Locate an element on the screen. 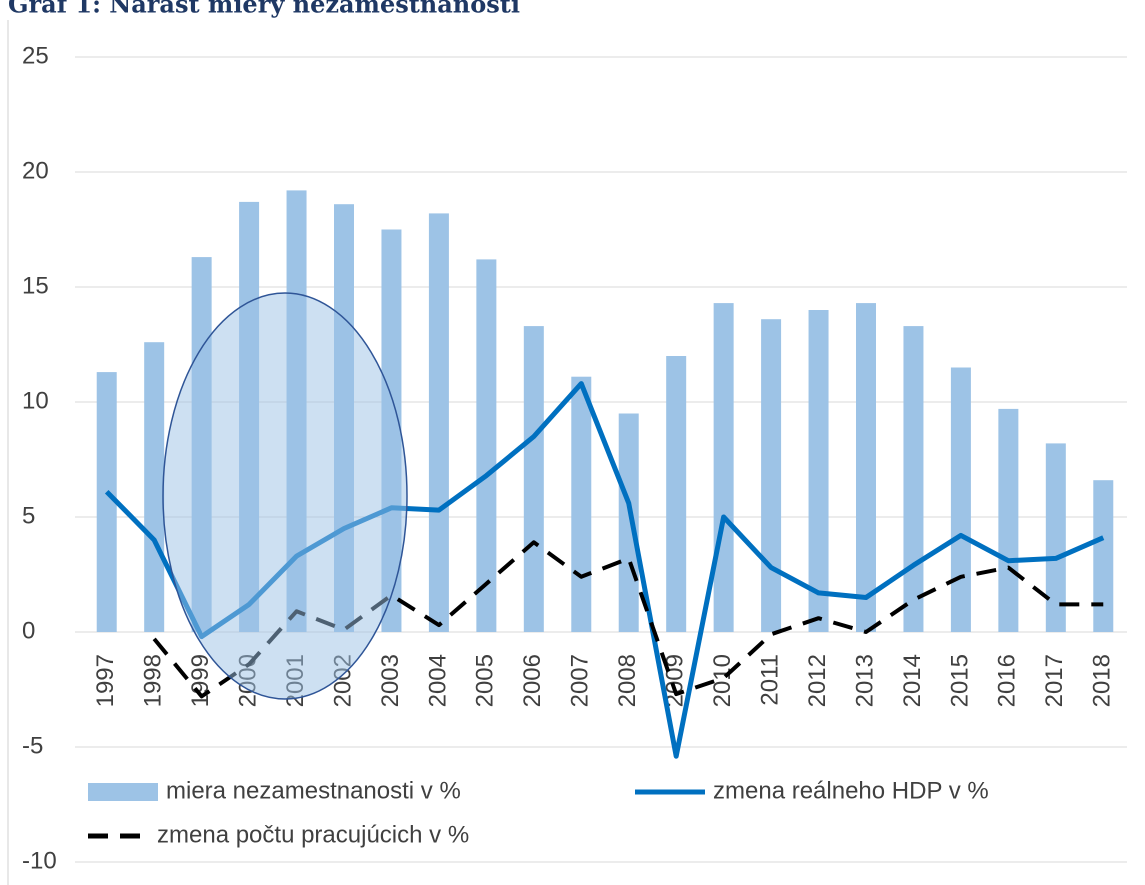 Image resolution: width=1145 pixels, height=885 pixels. x-tick-label: 2008 is located at coordinates (627, 680).